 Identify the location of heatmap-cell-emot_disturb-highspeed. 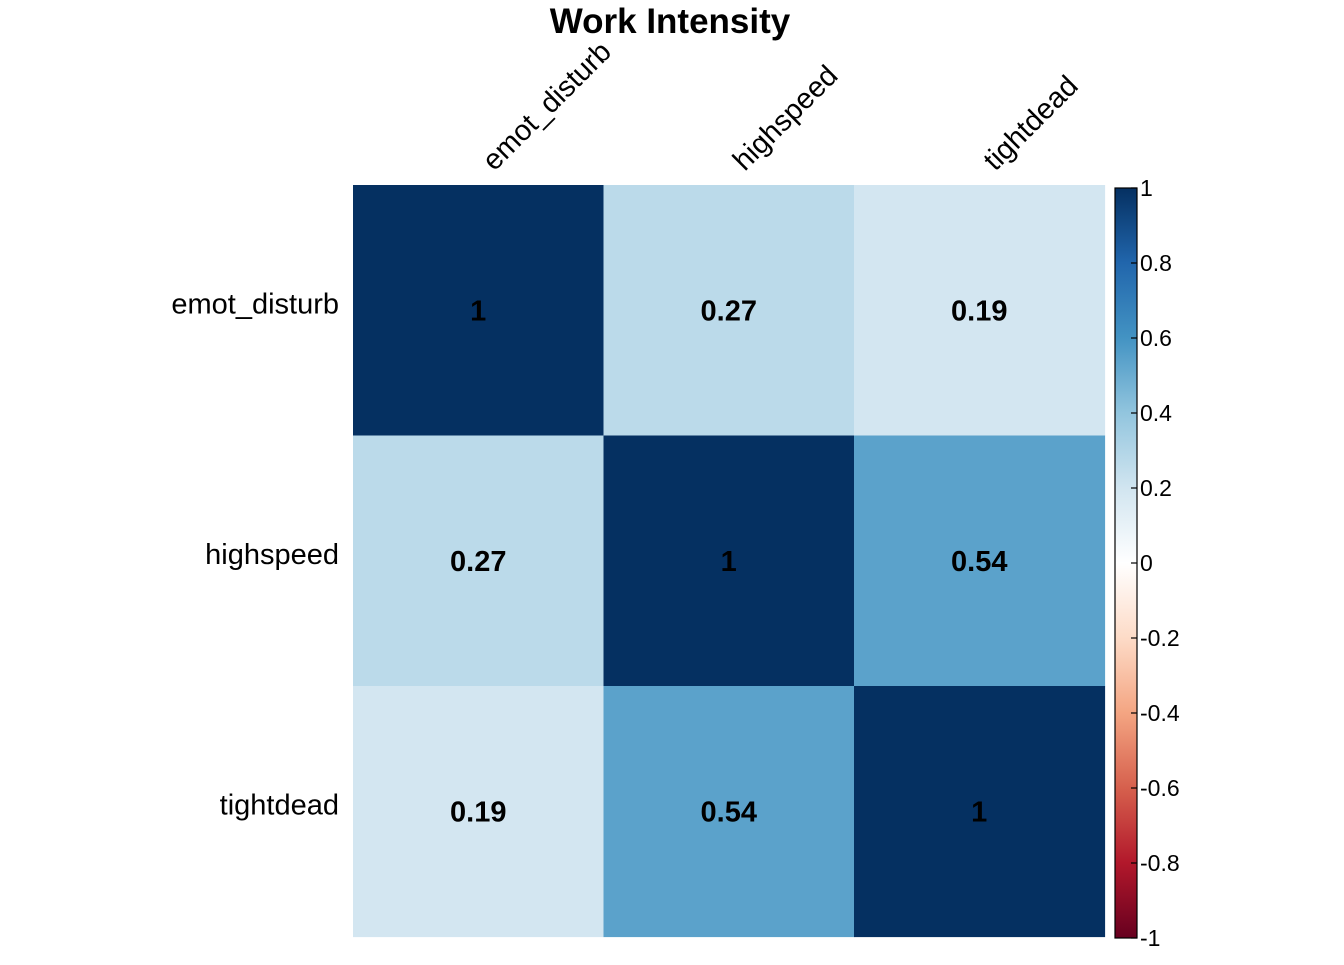
(729, 311).